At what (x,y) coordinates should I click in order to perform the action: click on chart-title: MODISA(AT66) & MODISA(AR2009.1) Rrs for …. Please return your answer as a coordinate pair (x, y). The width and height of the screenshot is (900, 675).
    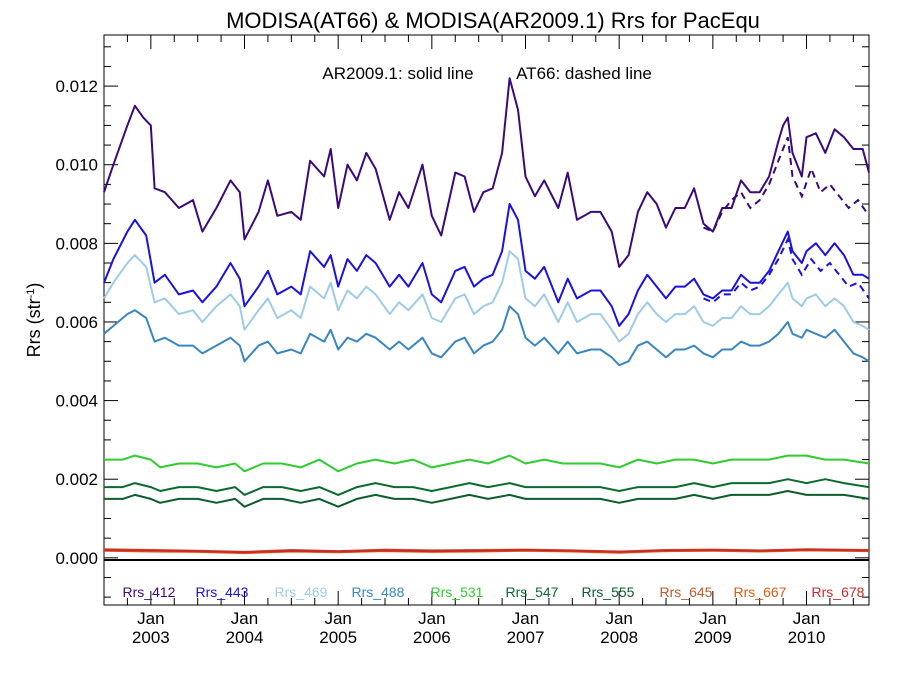
    Looking at the image, I should click on (493, 20).